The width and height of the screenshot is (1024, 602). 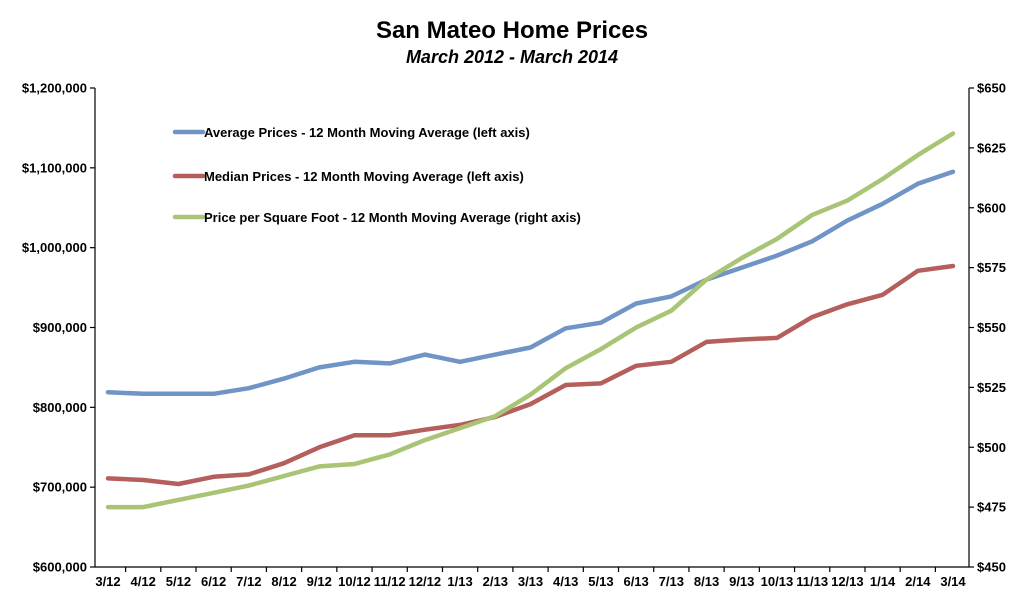 What do you see at coordinates (54, 167) in the screenshot?
I see `left-tick-label: $1,100,000` at bounding box center [54, 167].